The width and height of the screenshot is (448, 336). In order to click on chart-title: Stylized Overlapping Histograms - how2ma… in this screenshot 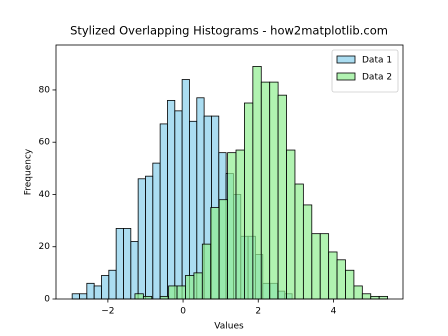, I will do `click(229, 31)`.